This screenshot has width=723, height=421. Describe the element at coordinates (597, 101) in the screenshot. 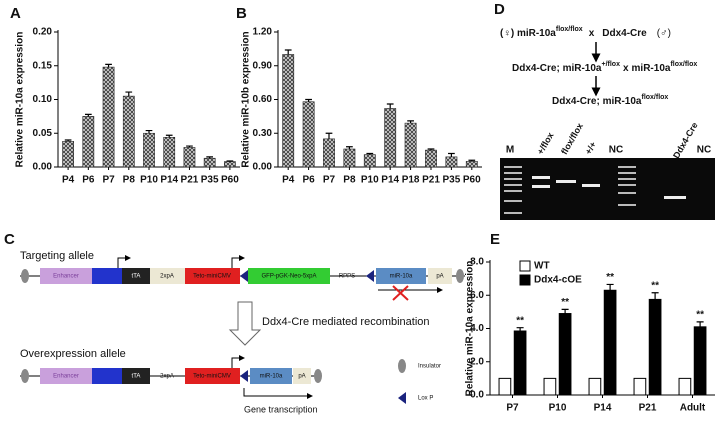

I see `text: Ddx4-Cre; miR-10a` at that location.